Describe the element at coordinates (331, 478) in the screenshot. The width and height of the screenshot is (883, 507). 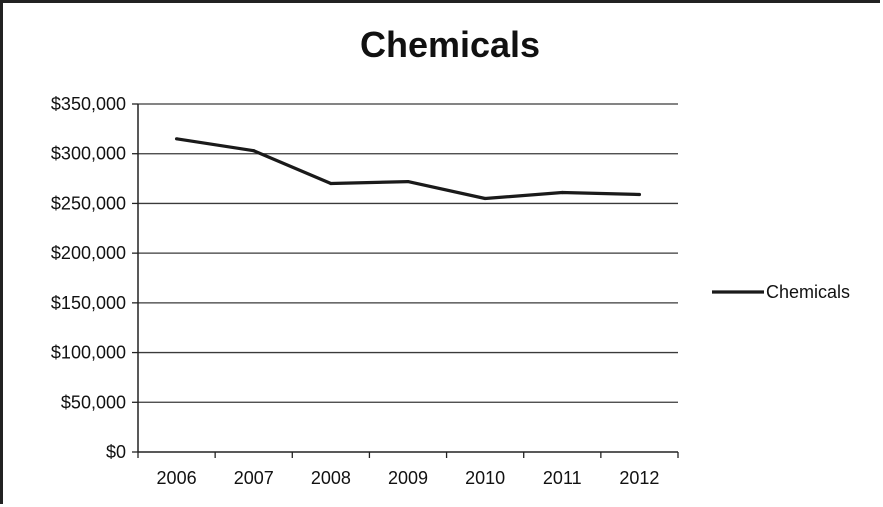
I see `x-tick-label: 2008` at that location.